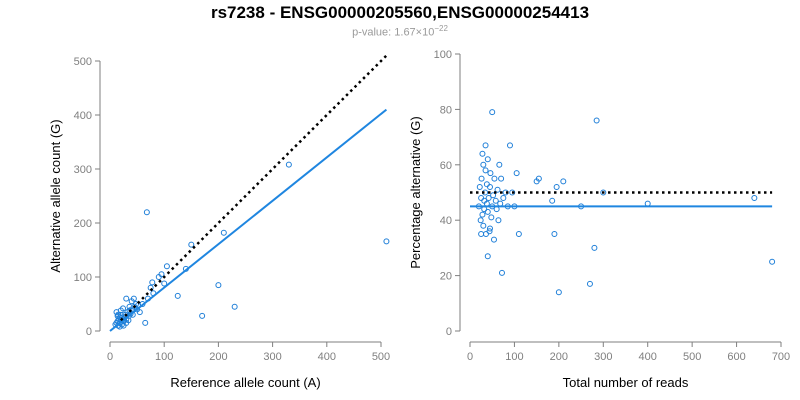 The width and height of the screenshot is (800, 400). What do you see at coordinates (449, 332) in the screenshot?
I see `y-tick-label: 0` at bounding box center [449, 332].